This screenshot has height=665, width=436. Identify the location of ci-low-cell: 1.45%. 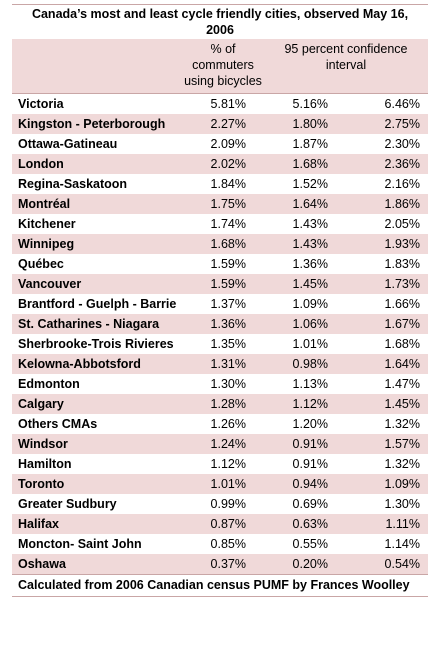
(310, 284).